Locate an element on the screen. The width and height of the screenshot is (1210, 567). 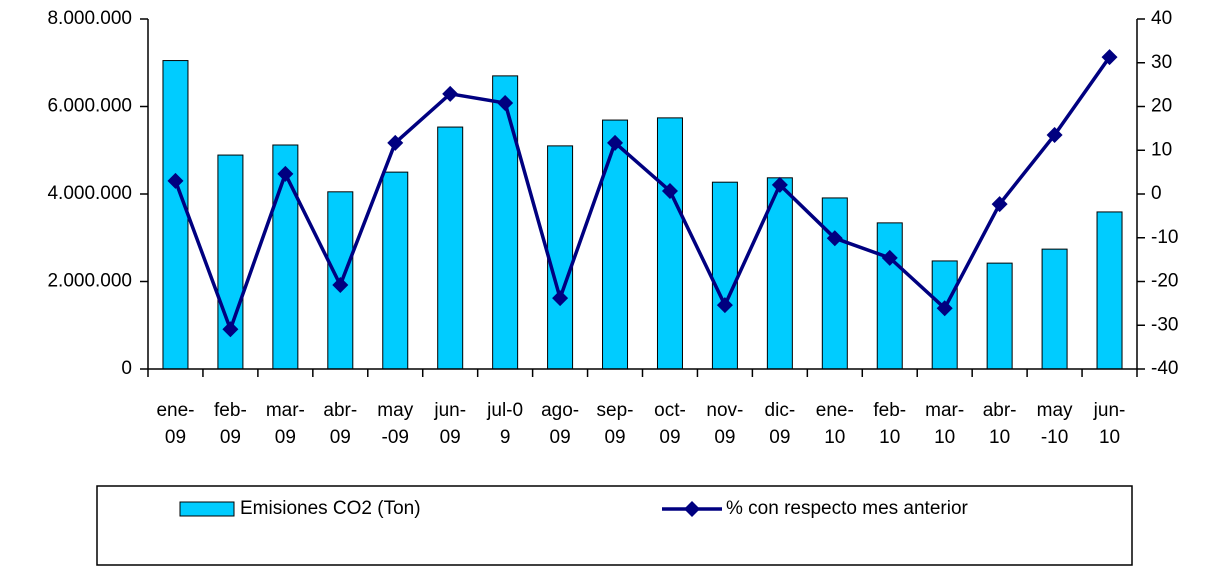
x-tick-label: abr-09 is located at coordinates (340, 424).